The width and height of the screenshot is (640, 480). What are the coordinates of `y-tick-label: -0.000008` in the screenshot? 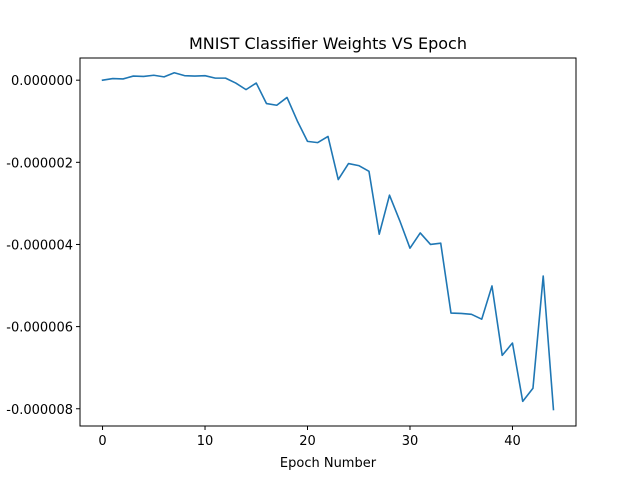 It's located at (39, 410).